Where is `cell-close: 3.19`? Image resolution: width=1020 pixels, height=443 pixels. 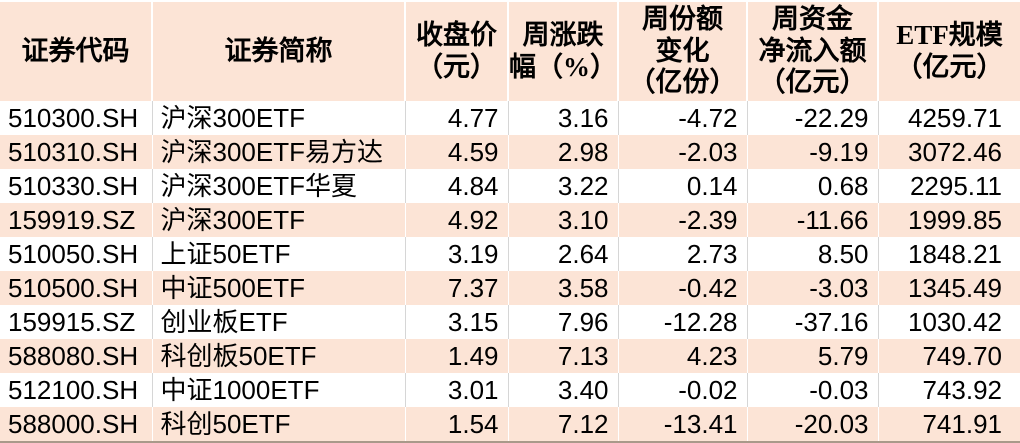
cell-close: 3.19 is located at coordinates (457, 254).